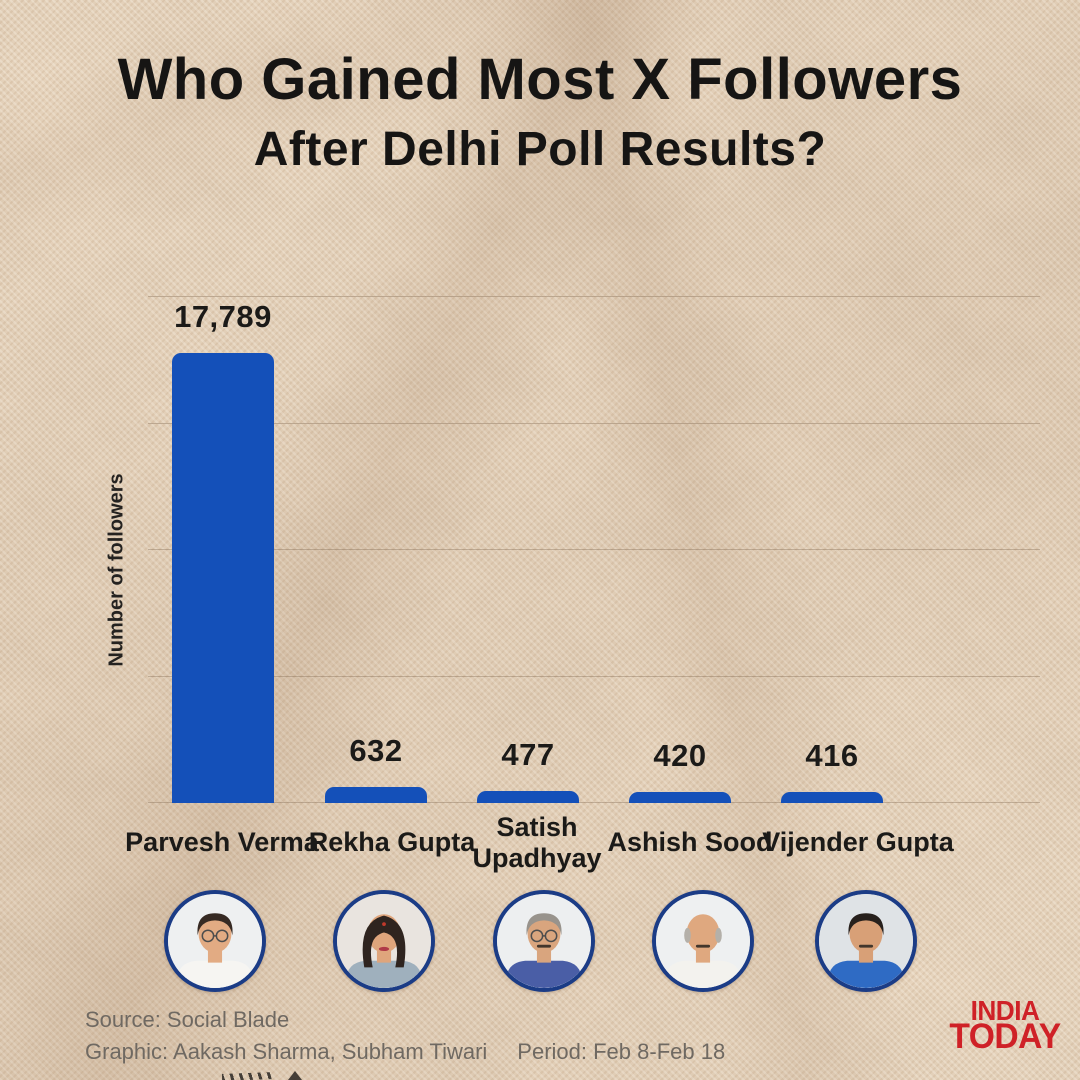 The width and height of the screenshot is (1080, 1080). What do you see at coordinates (376, 750) in the screenshot?
I see `value-label-rekha-gupta: 632` at bounding box center [376, 750].